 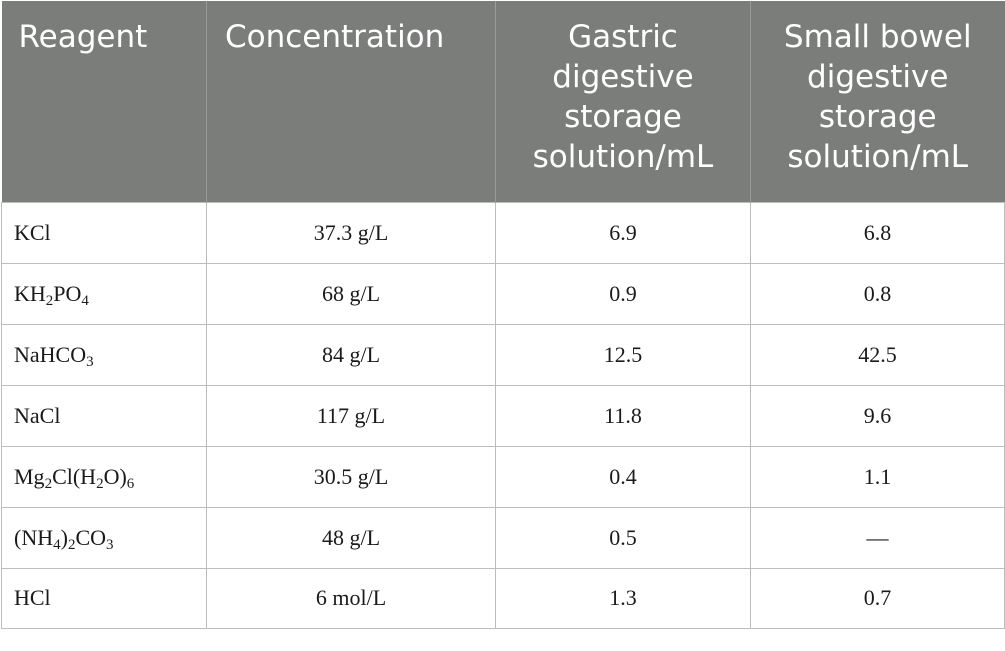 What do you see at coordinates (104, 415) in the screenshot?
I see `reagent-cell: NaCl` at bounding box center [104, 415].